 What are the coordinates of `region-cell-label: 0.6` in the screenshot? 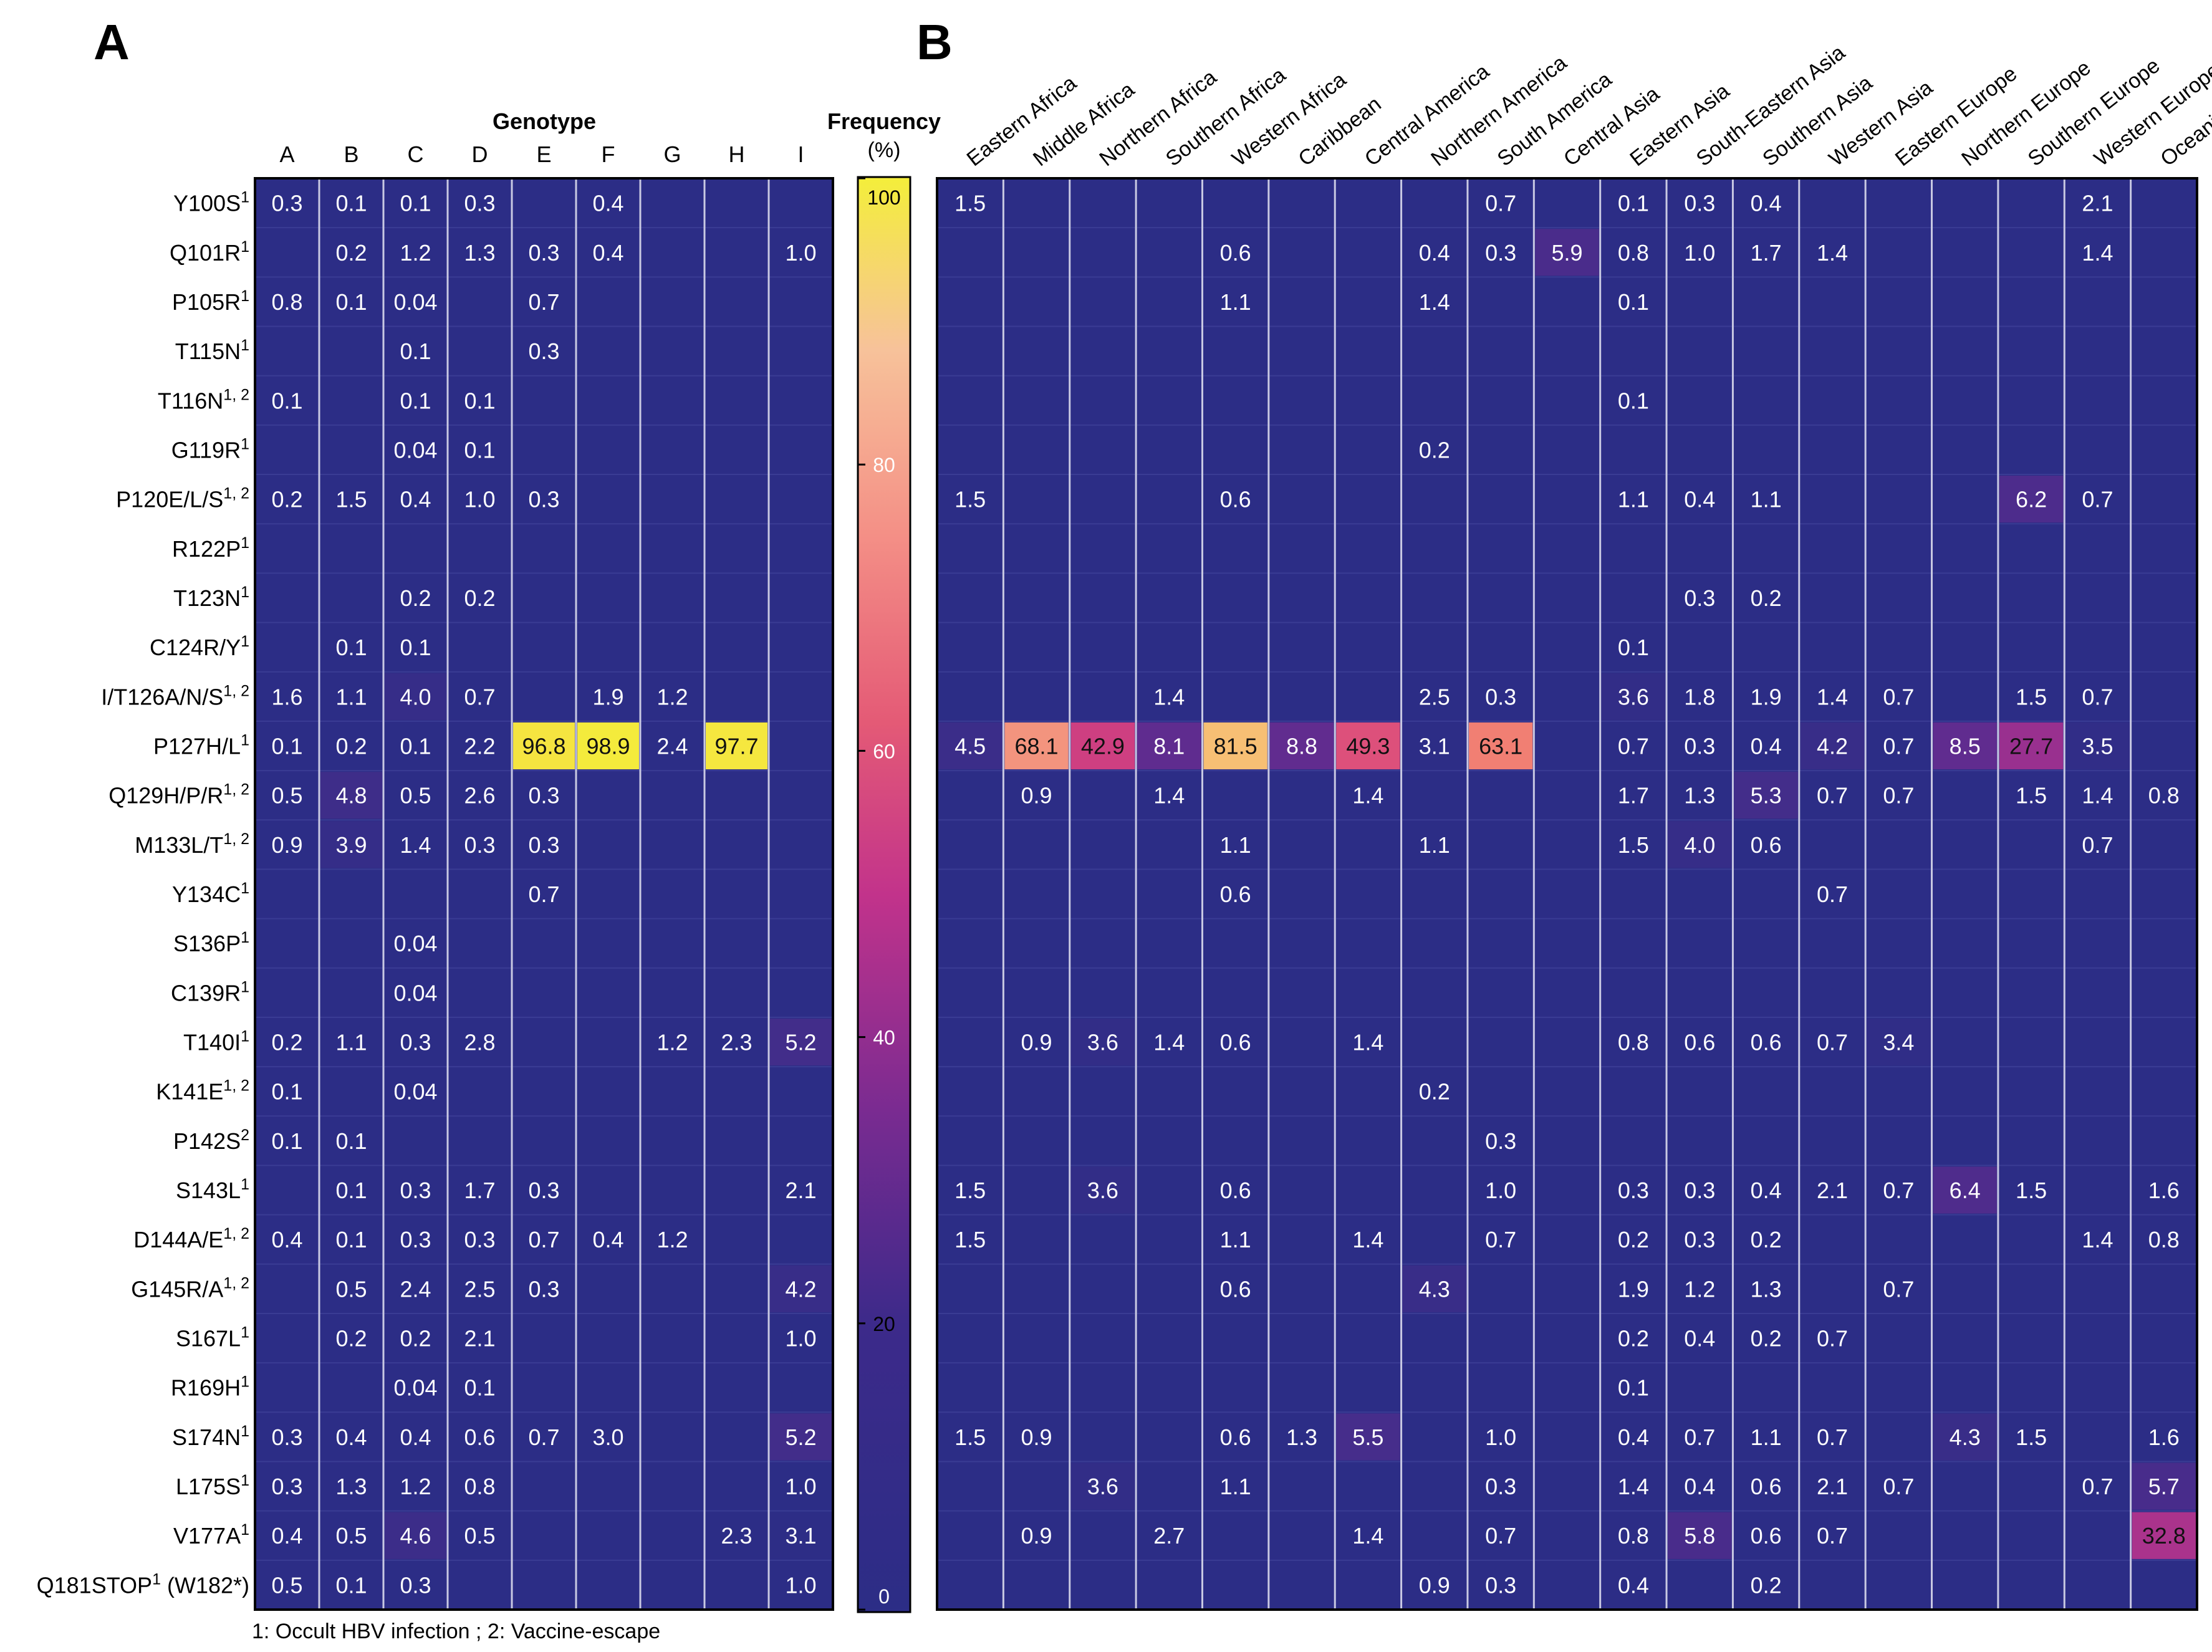 It's located at (1236, 1289).